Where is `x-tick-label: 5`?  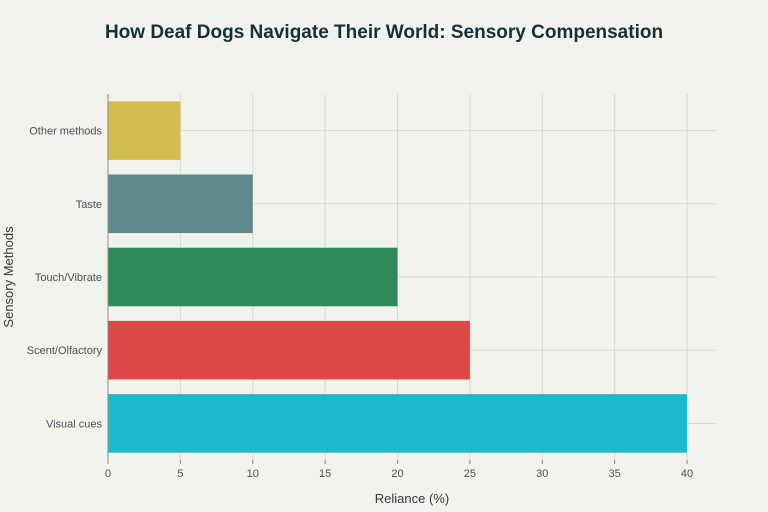
x-tick-label: 5 is located at coordinates (180, 474).